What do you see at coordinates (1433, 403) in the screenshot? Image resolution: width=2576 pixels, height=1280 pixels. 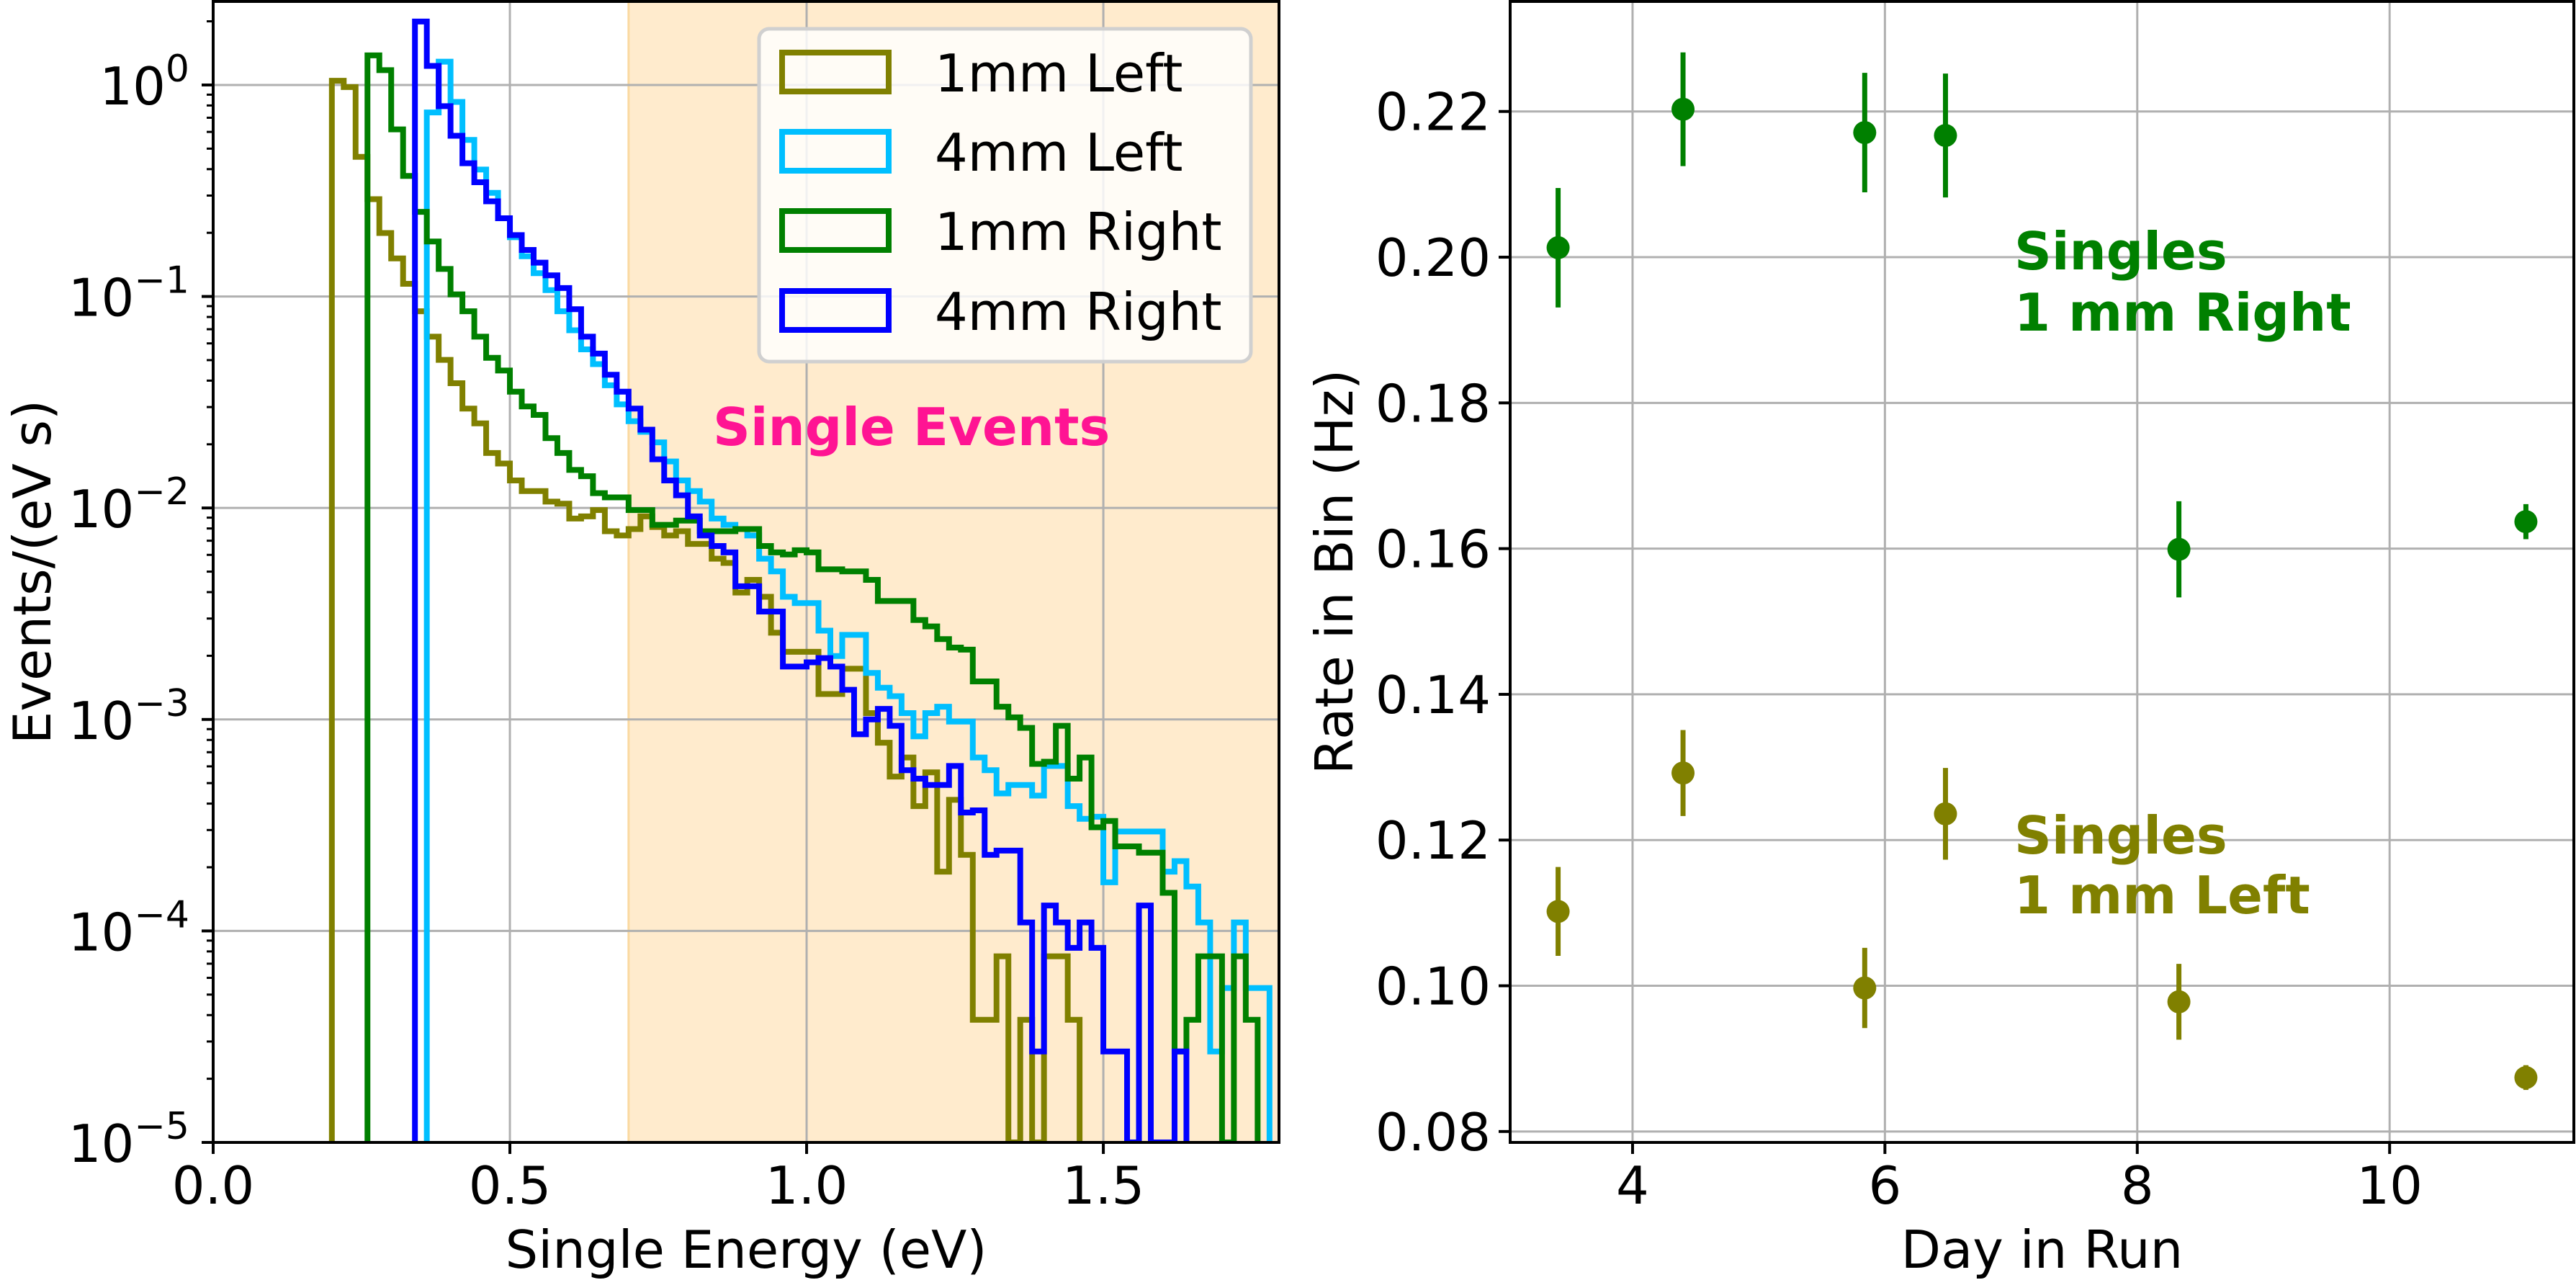 I see `y-tick-label: 0.18` at bounding box center [1433, 403].